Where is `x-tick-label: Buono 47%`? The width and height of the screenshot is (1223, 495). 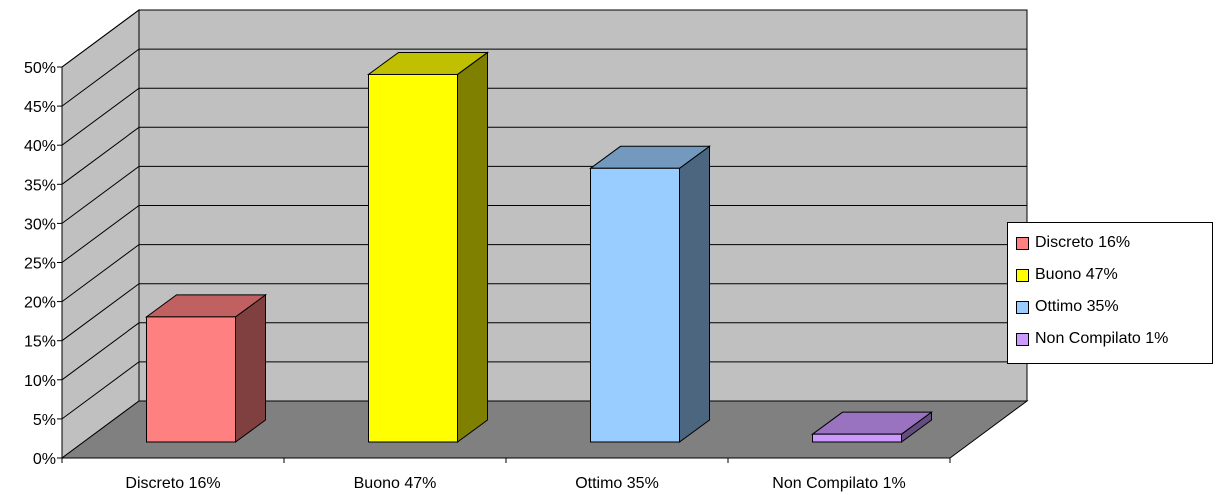
x-tick-label: Buono 47% is located at coordinates (395, 483).